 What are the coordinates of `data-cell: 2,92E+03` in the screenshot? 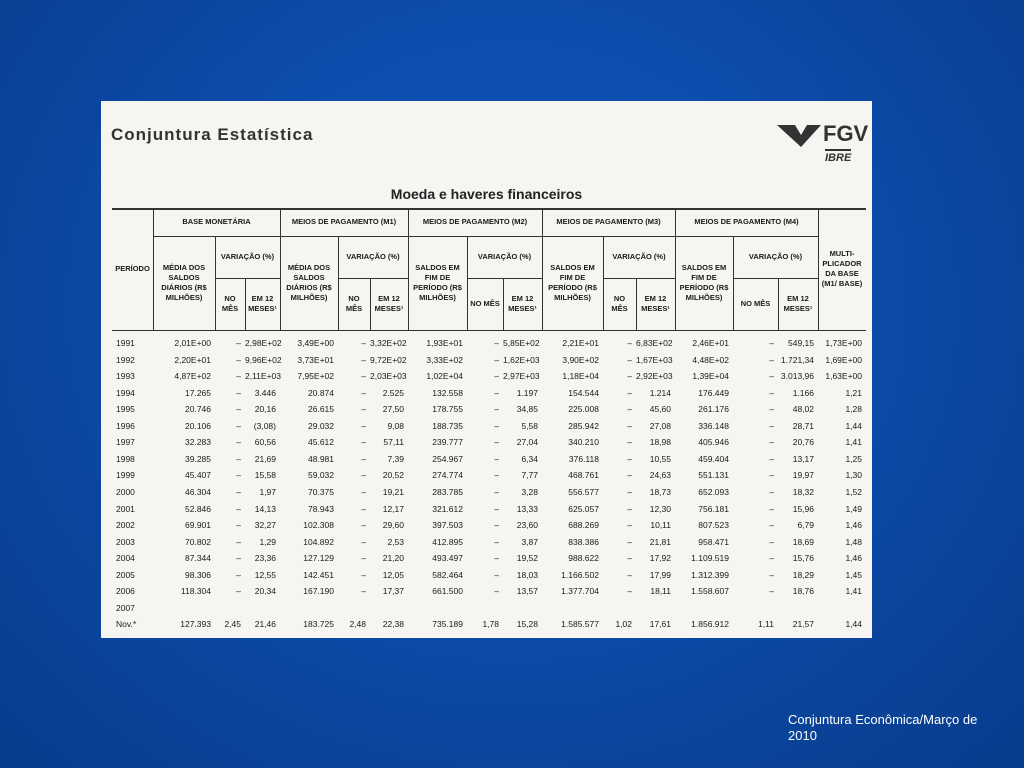 It's located at (654, 376).